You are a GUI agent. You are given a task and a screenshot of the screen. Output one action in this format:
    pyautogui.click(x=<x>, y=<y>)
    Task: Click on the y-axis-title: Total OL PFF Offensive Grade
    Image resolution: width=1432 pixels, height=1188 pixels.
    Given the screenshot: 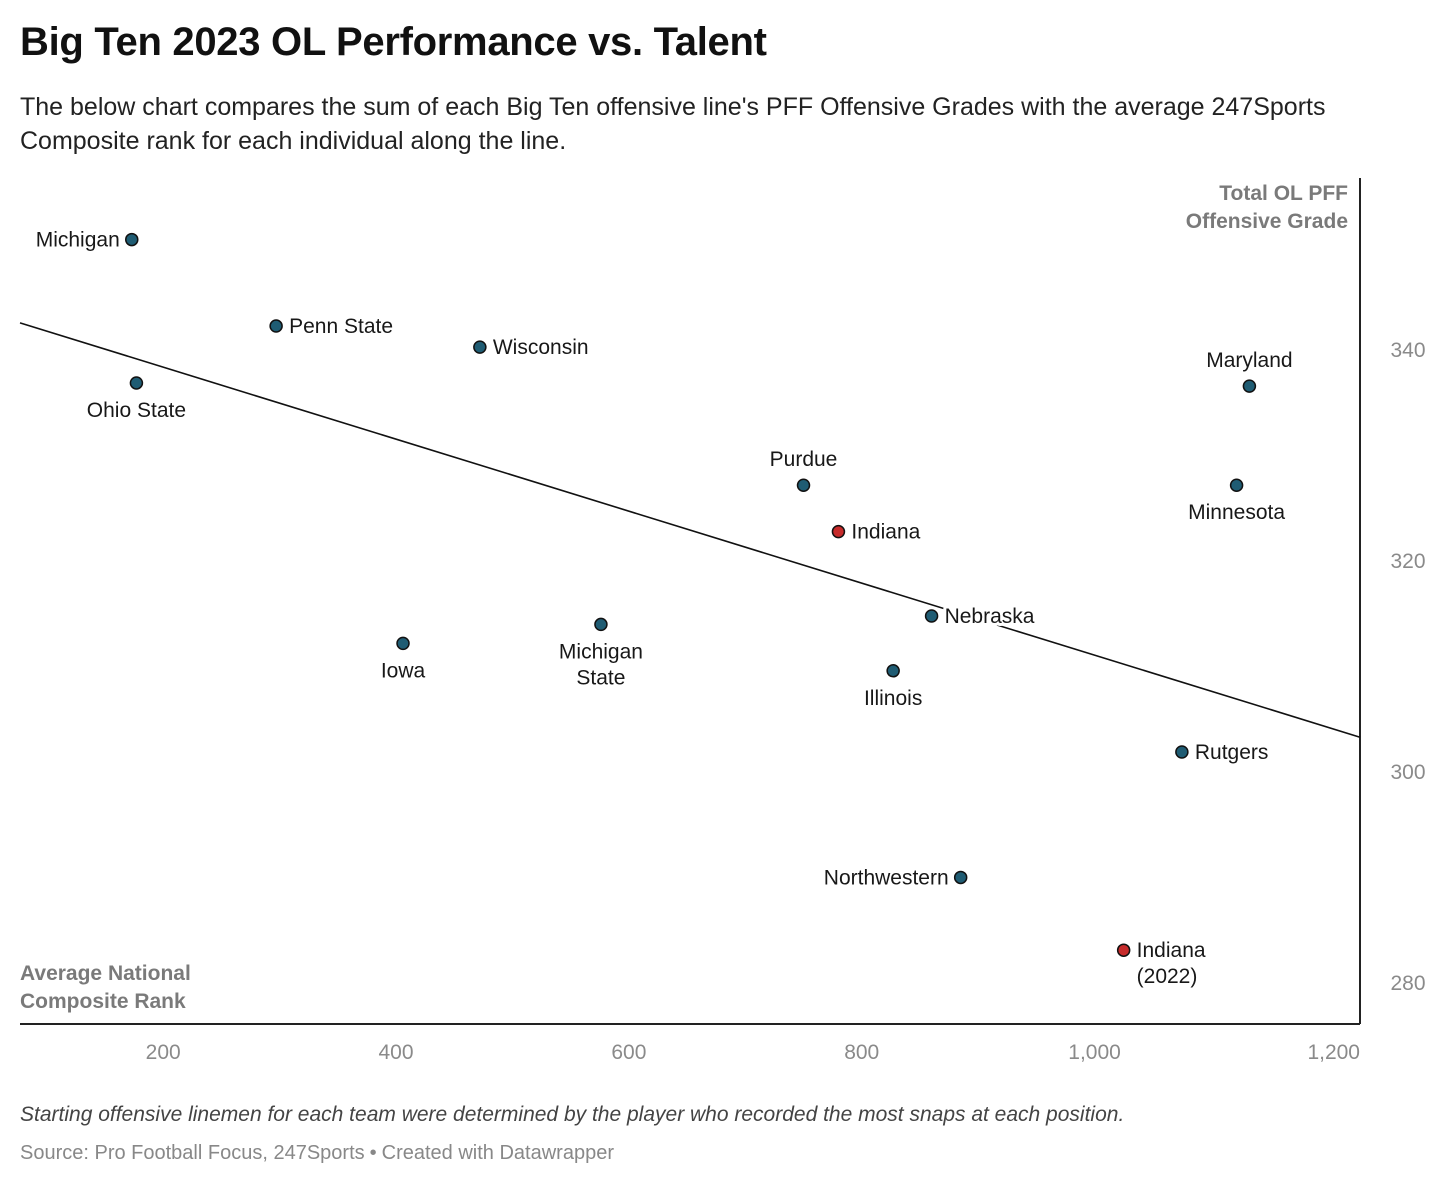 What is the action you would take?
    pyautogui.click(x=1267, y=207)
    